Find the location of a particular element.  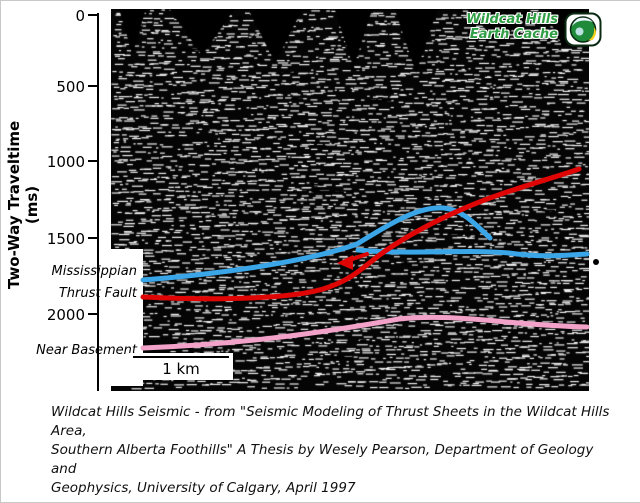

tick-label-1500: 1500 is located at coordinates (65, 239).